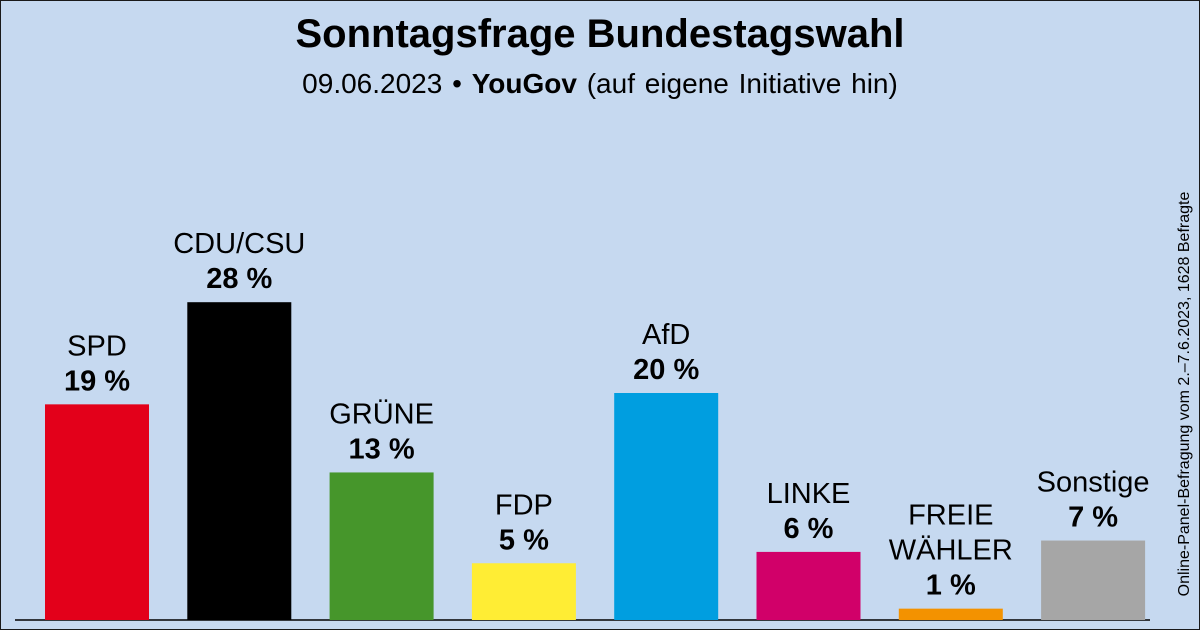 This screenshot has width=1200, height=630. I want to click on category-label-grüne: GRÜNE, so click(381, 414).